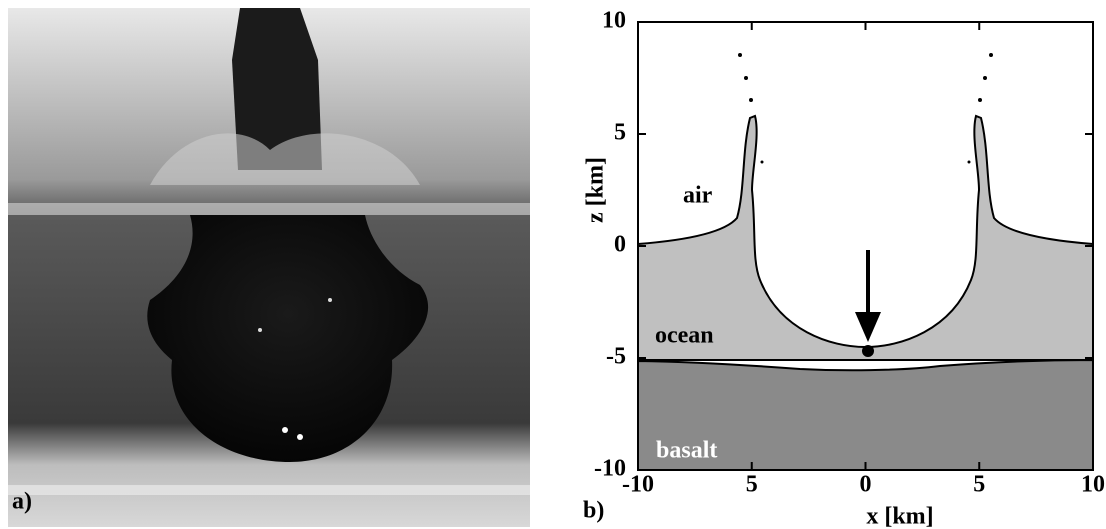 The width and height of the screenshot is (1106, 529). What do you see at coordinates (616, 357) in the screenshot?
I see `y-tick-label: -5` at bounding box center [616, 357].